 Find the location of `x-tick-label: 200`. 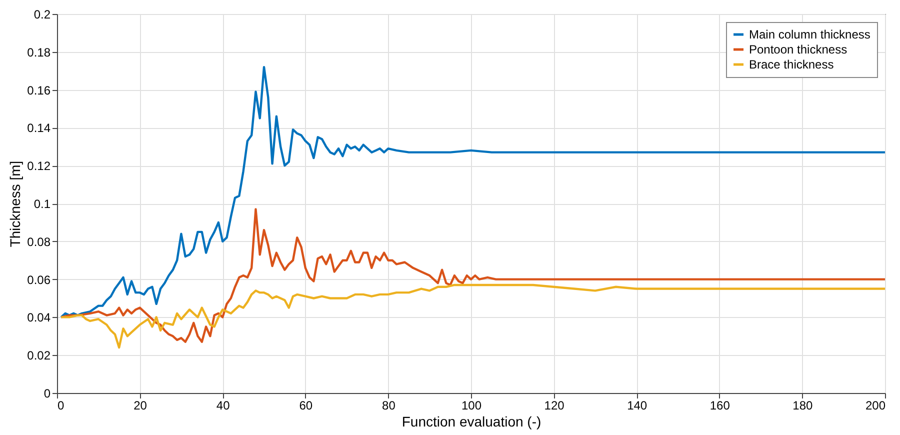

x-tick-label: 200 is located at coordinates (875, 405).